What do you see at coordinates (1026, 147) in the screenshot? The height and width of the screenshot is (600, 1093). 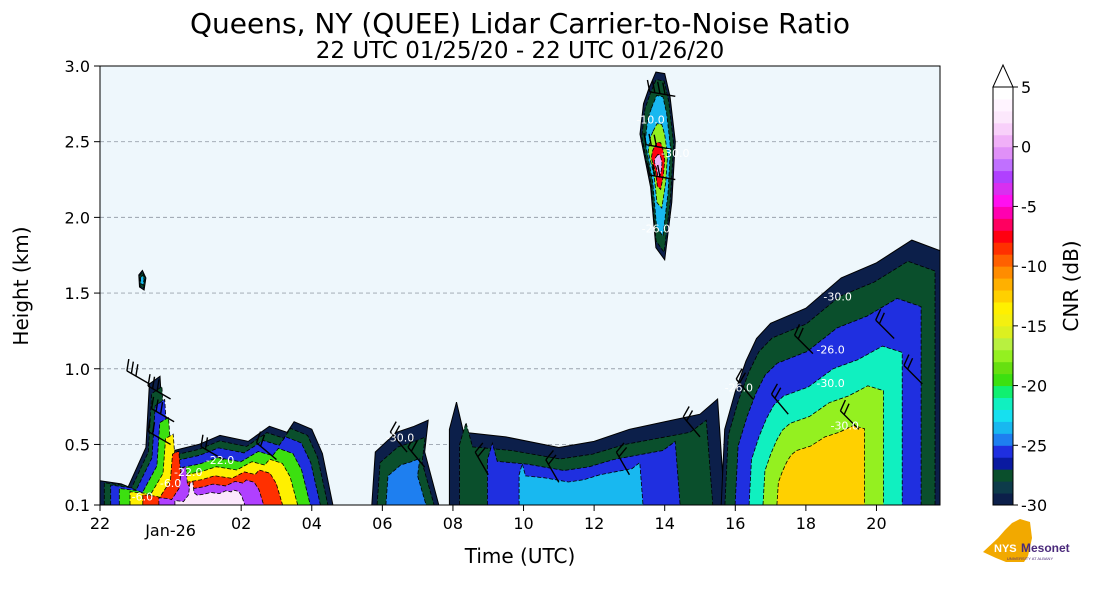 I see `colorbar-tick-label: 0` at bounding box center [1026, 147].